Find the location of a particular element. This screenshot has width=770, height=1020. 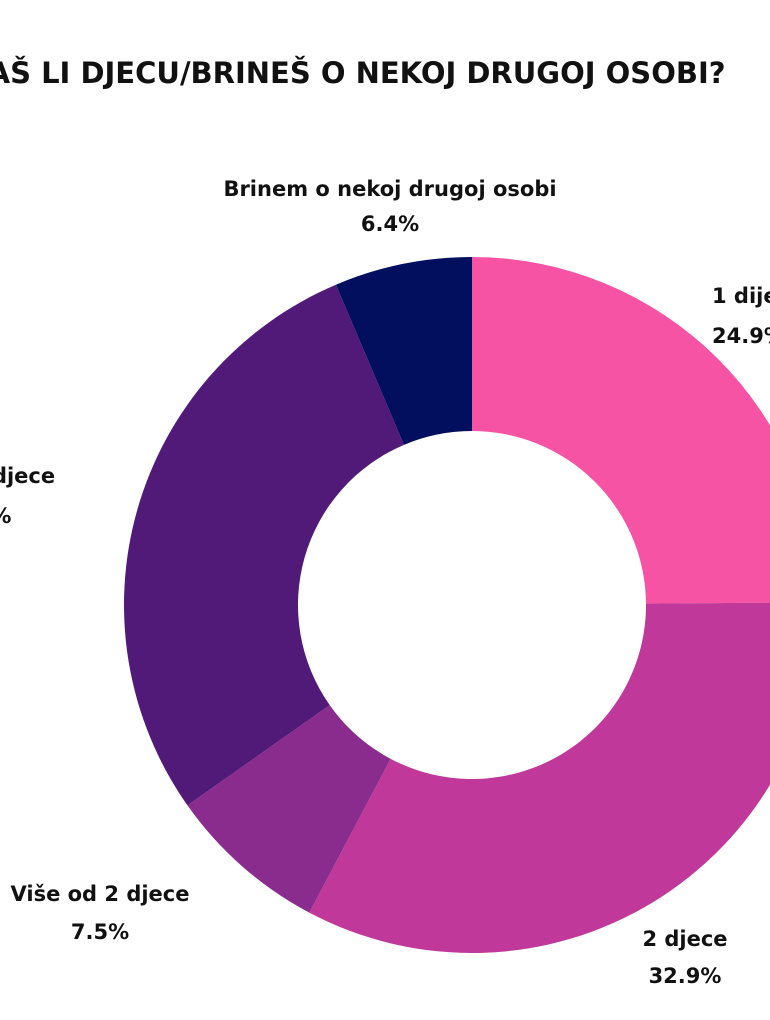

slice-label: 2 djece is located at coordinates (684, 939).